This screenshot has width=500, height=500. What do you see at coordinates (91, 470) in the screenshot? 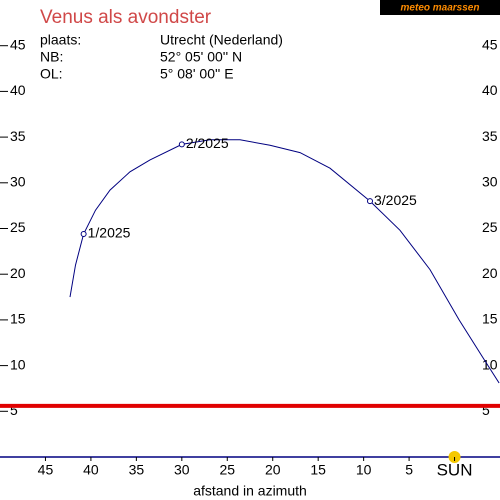
I see `x-tick-label: 40` at bounding box center [91, 470].